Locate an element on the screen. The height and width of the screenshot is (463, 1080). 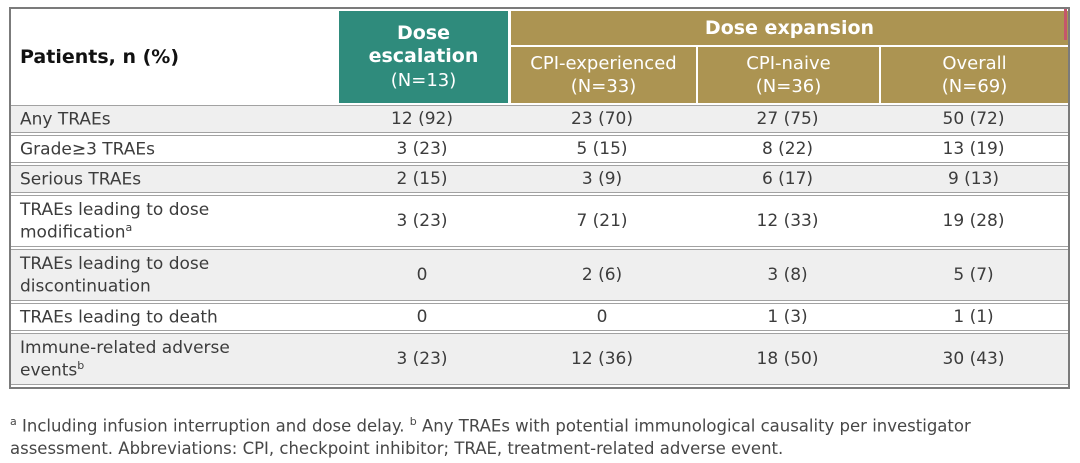
cell-value: 1 (3) is located at coordinates (787, 317).